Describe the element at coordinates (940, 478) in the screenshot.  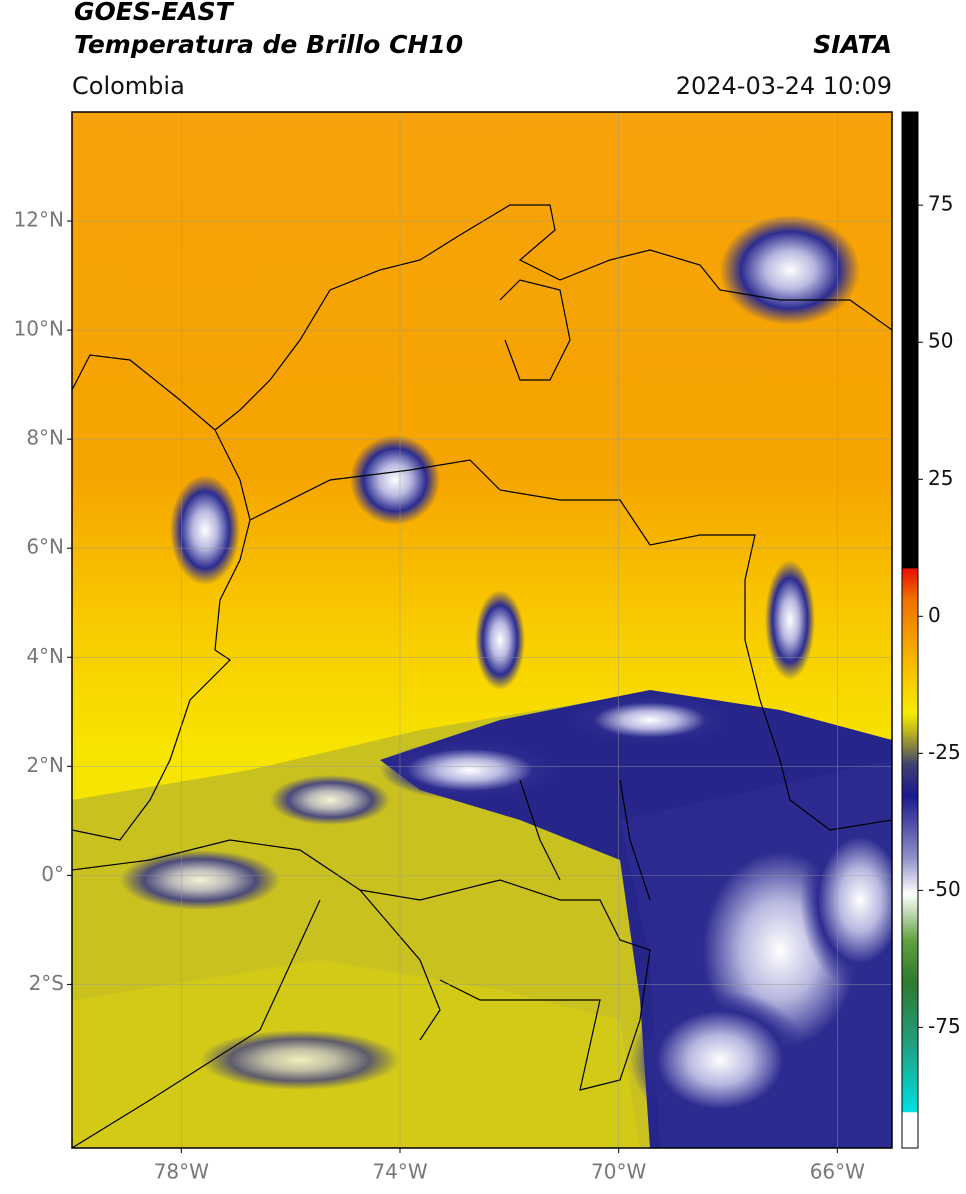
I see `colorbar-label: 25` at that location.